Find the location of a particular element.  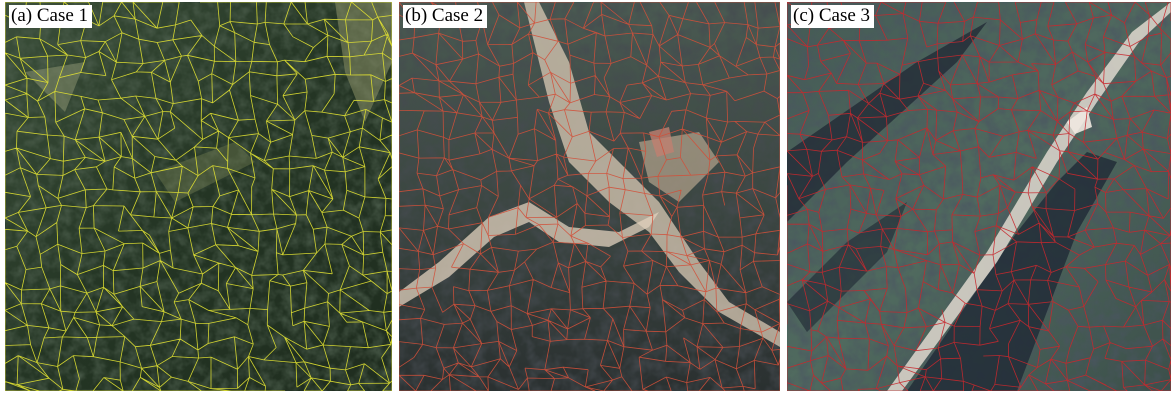

case-2-caption: (b) Case 2 is located at coordinates (445, 16).